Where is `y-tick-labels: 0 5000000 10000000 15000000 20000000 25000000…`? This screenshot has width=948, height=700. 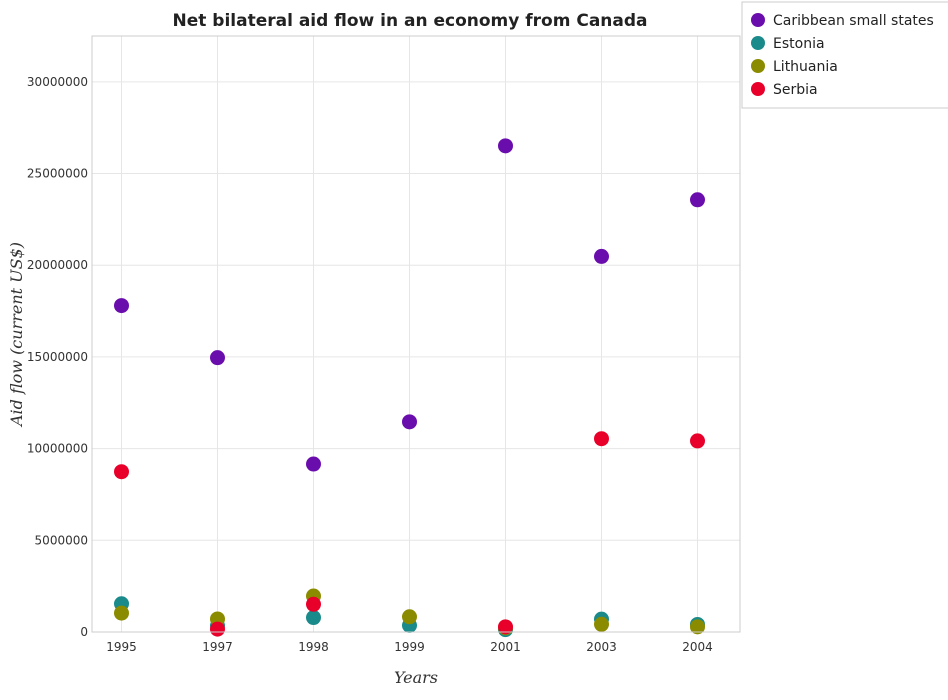
y-tick-labels: 0 5000000 10000000 15000000 20000000 25000000… is located at coordinates (57, 357).